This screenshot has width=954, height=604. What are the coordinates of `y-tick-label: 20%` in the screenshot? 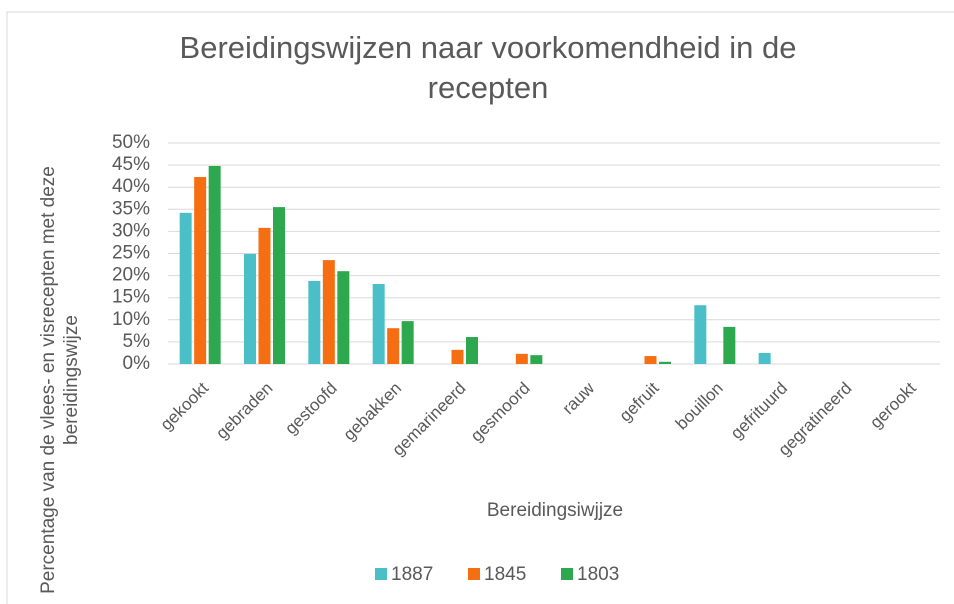 It's located at (131, 275).